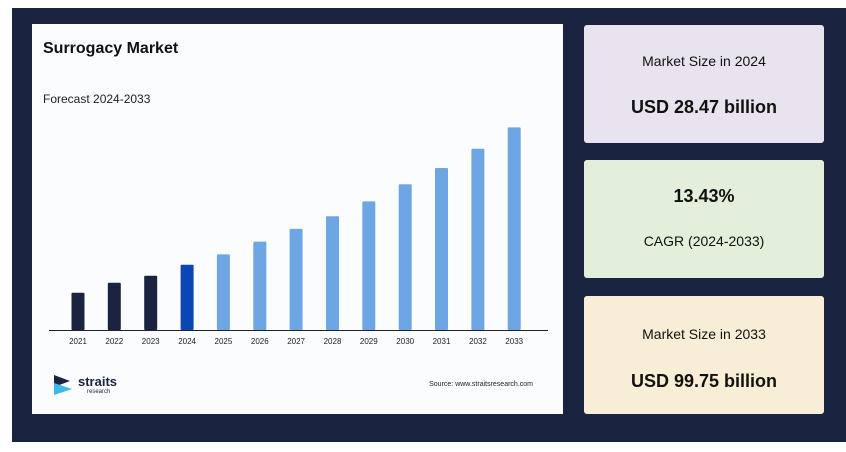 This screenshot has width=846, height=452. Describe the element at coordinates (704, 107) in the screenshot. I see `market-size-2024-value: USD 28.47 billion` at that location.